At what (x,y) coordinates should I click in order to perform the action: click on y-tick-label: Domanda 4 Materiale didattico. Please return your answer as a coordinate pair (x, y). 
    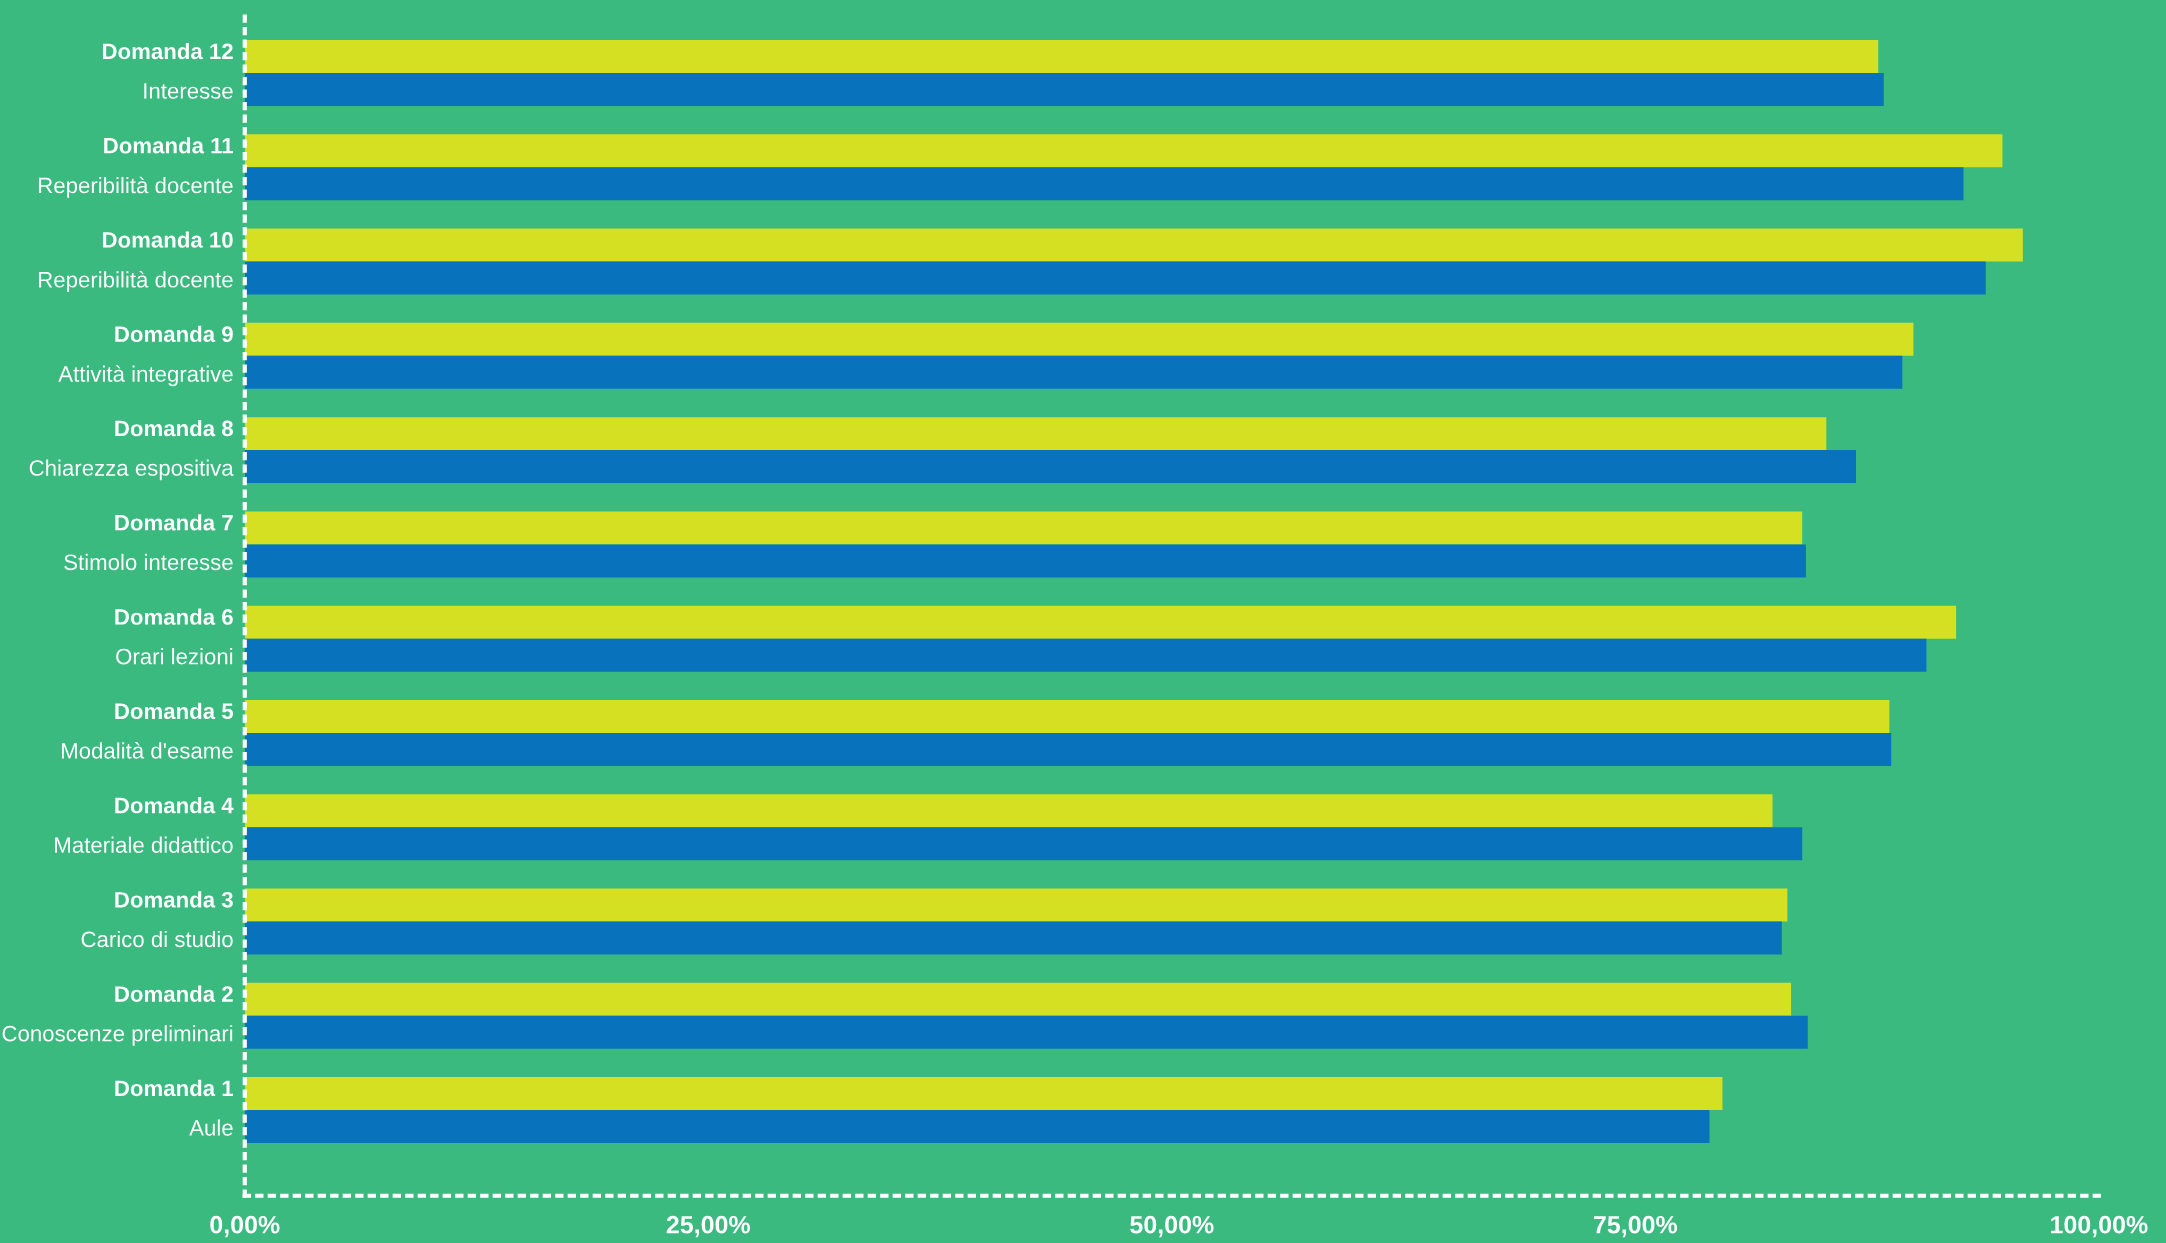
    Looking at the image, I should click on (144, 825).